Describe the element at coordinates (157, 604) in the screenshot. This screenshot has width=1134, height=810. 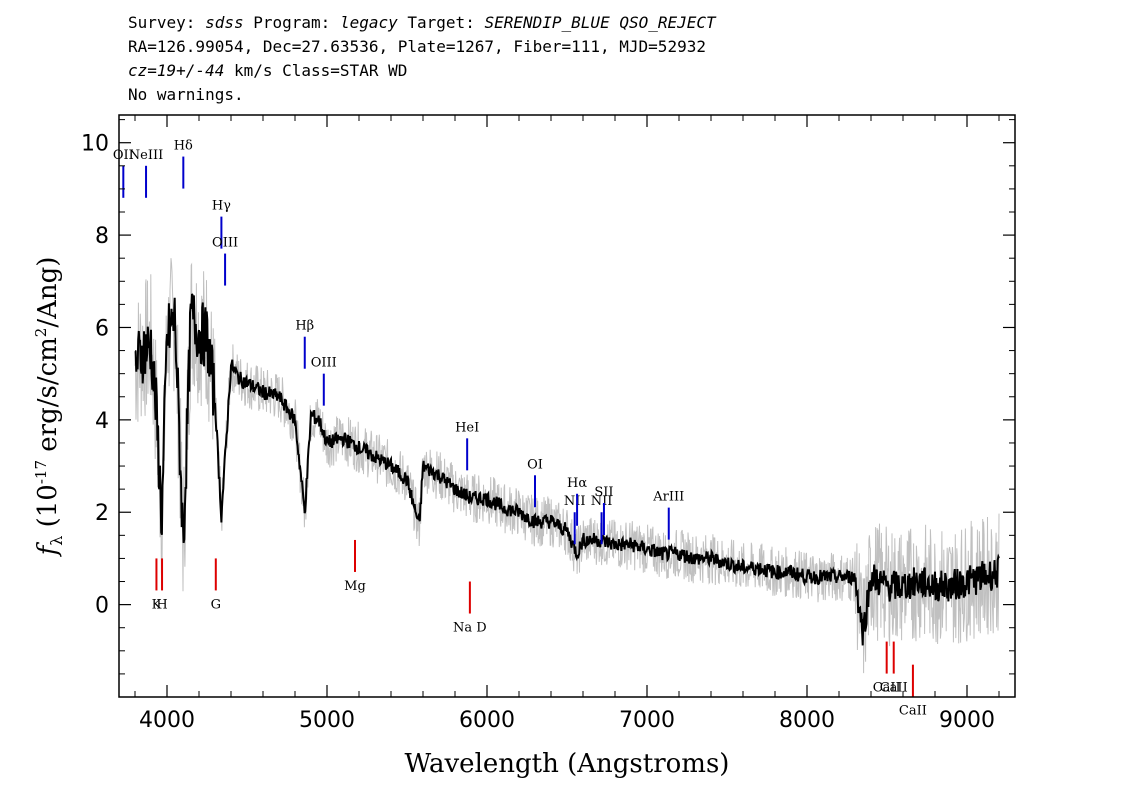
I see `absorption-line-label: K` at that location.